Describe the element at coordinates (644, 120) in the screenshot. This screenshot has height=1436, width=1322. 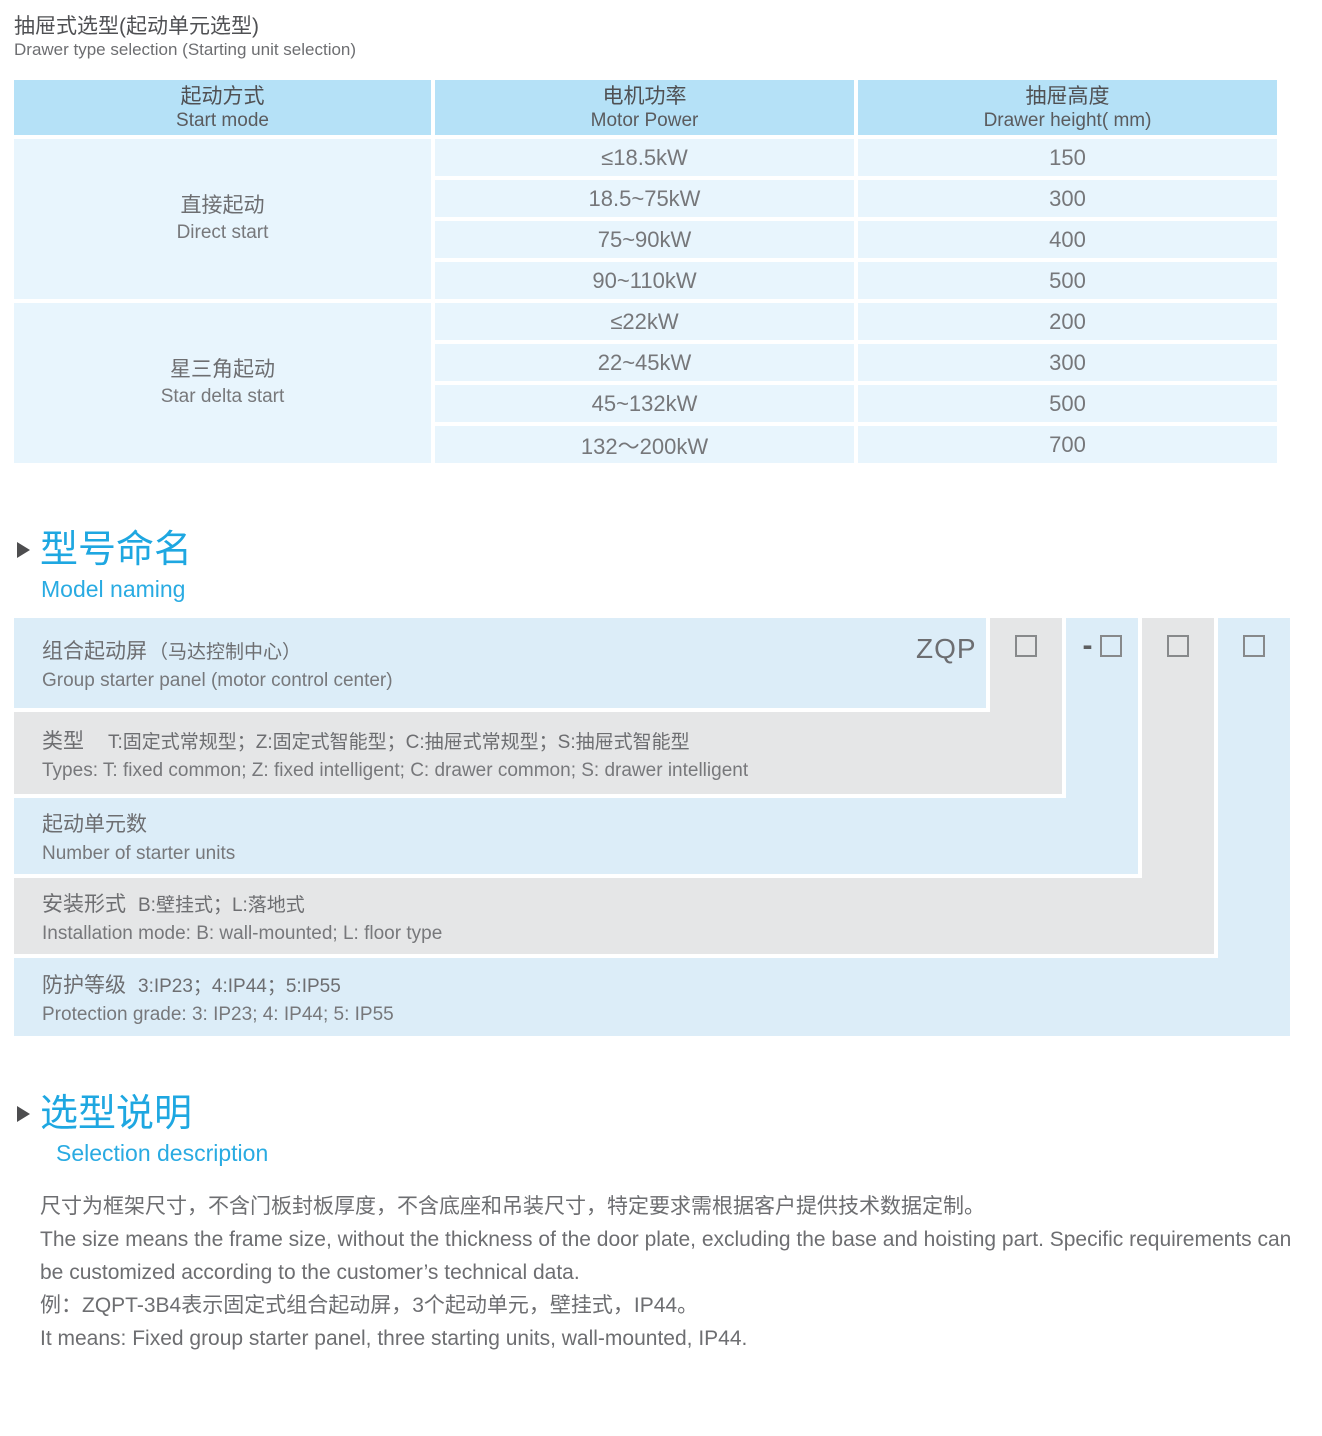
I see `header-motor-power-en: Motor Power` at that location.